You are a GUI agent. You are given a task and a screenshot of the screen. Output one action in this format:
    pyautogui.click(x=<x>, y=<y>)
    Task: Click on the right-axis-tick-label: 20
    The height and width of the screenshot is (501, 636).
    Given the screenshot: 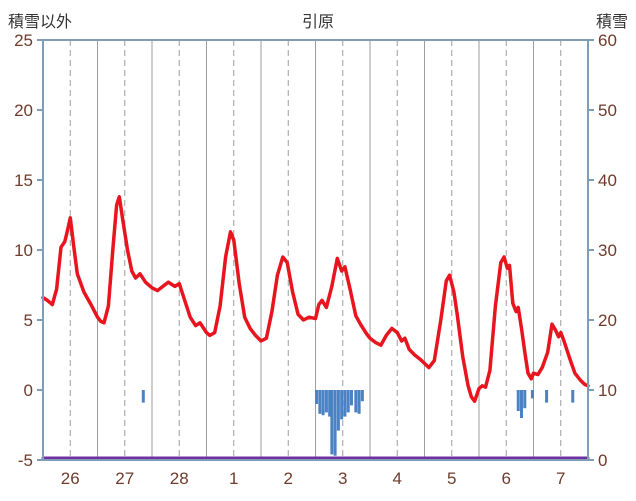 What is the action you would take?
    pyautogui.click(x=607, y=320)
    